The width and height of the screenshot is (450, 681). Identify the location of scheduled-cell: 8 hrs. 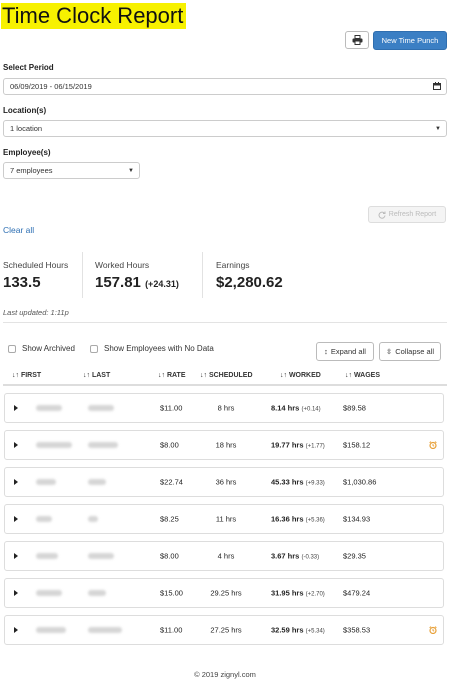
(226, 408).